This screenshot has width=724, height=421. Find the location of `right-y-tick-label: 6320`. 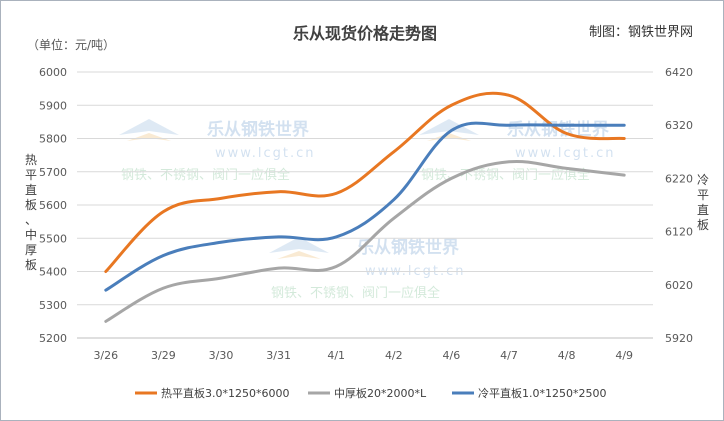

right-y-tick-label: 6320 is located at coordinates (679, 125).